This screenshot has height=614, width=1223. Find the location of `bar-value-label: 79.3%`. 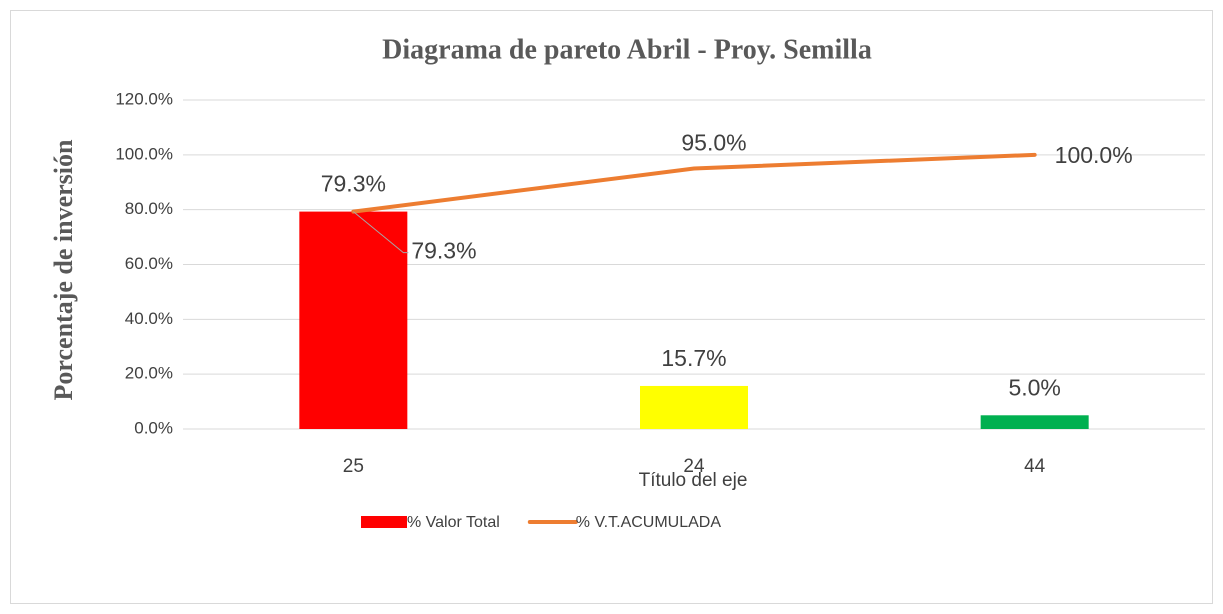

bar-value-label: 79.3% is located at coordinates (353, 184).